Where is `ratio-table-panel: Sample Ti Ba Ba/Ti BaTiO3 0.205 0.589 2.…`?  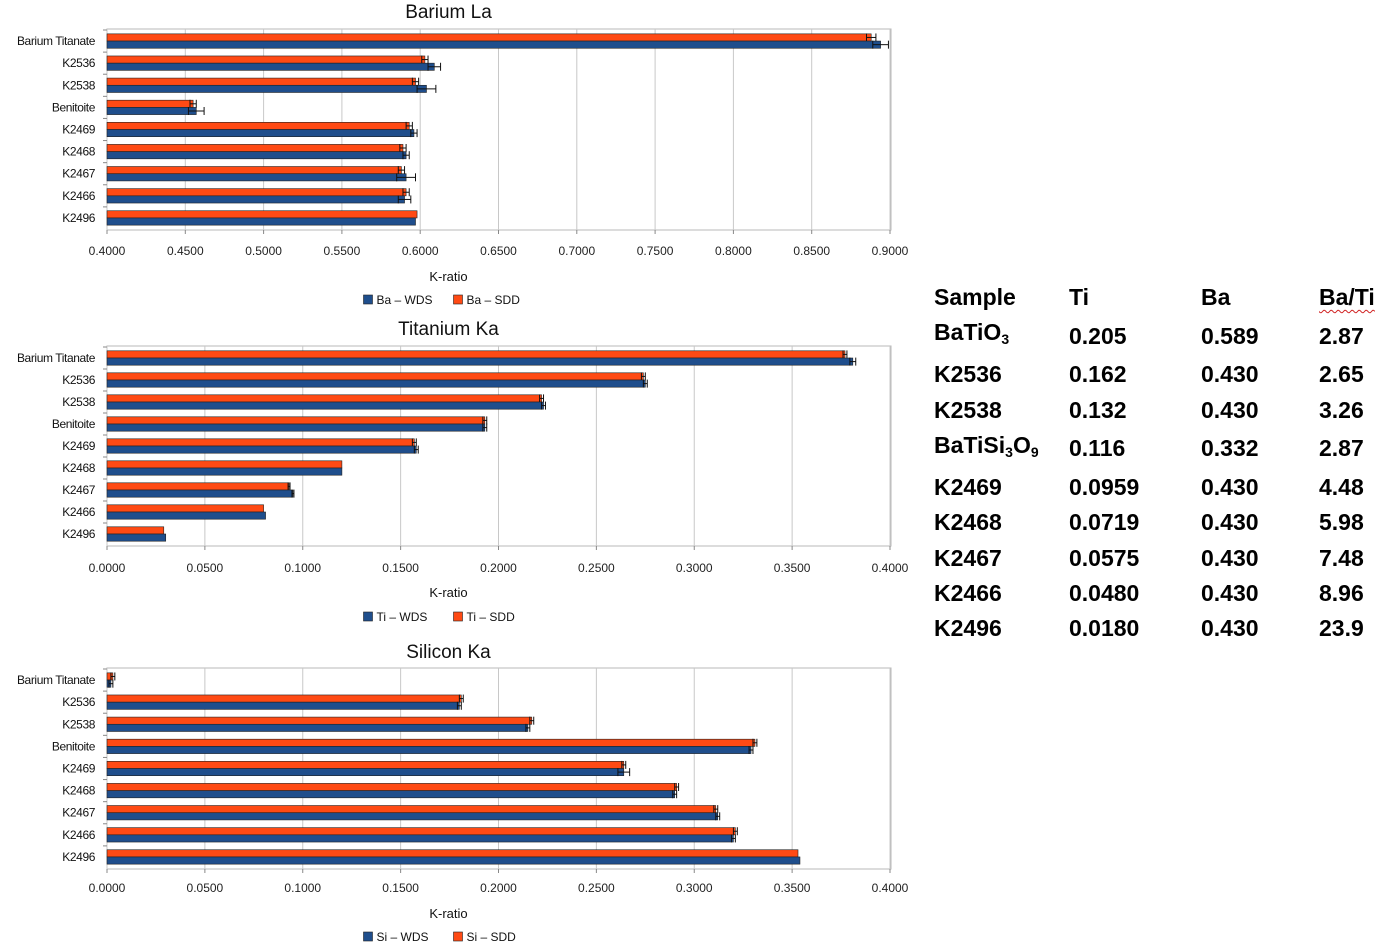 ratio-table-panel: Sample Ti Ba Ba/Ti BaTiO3 0.205 0.589 2.… is located at coordinates (1160, 463).